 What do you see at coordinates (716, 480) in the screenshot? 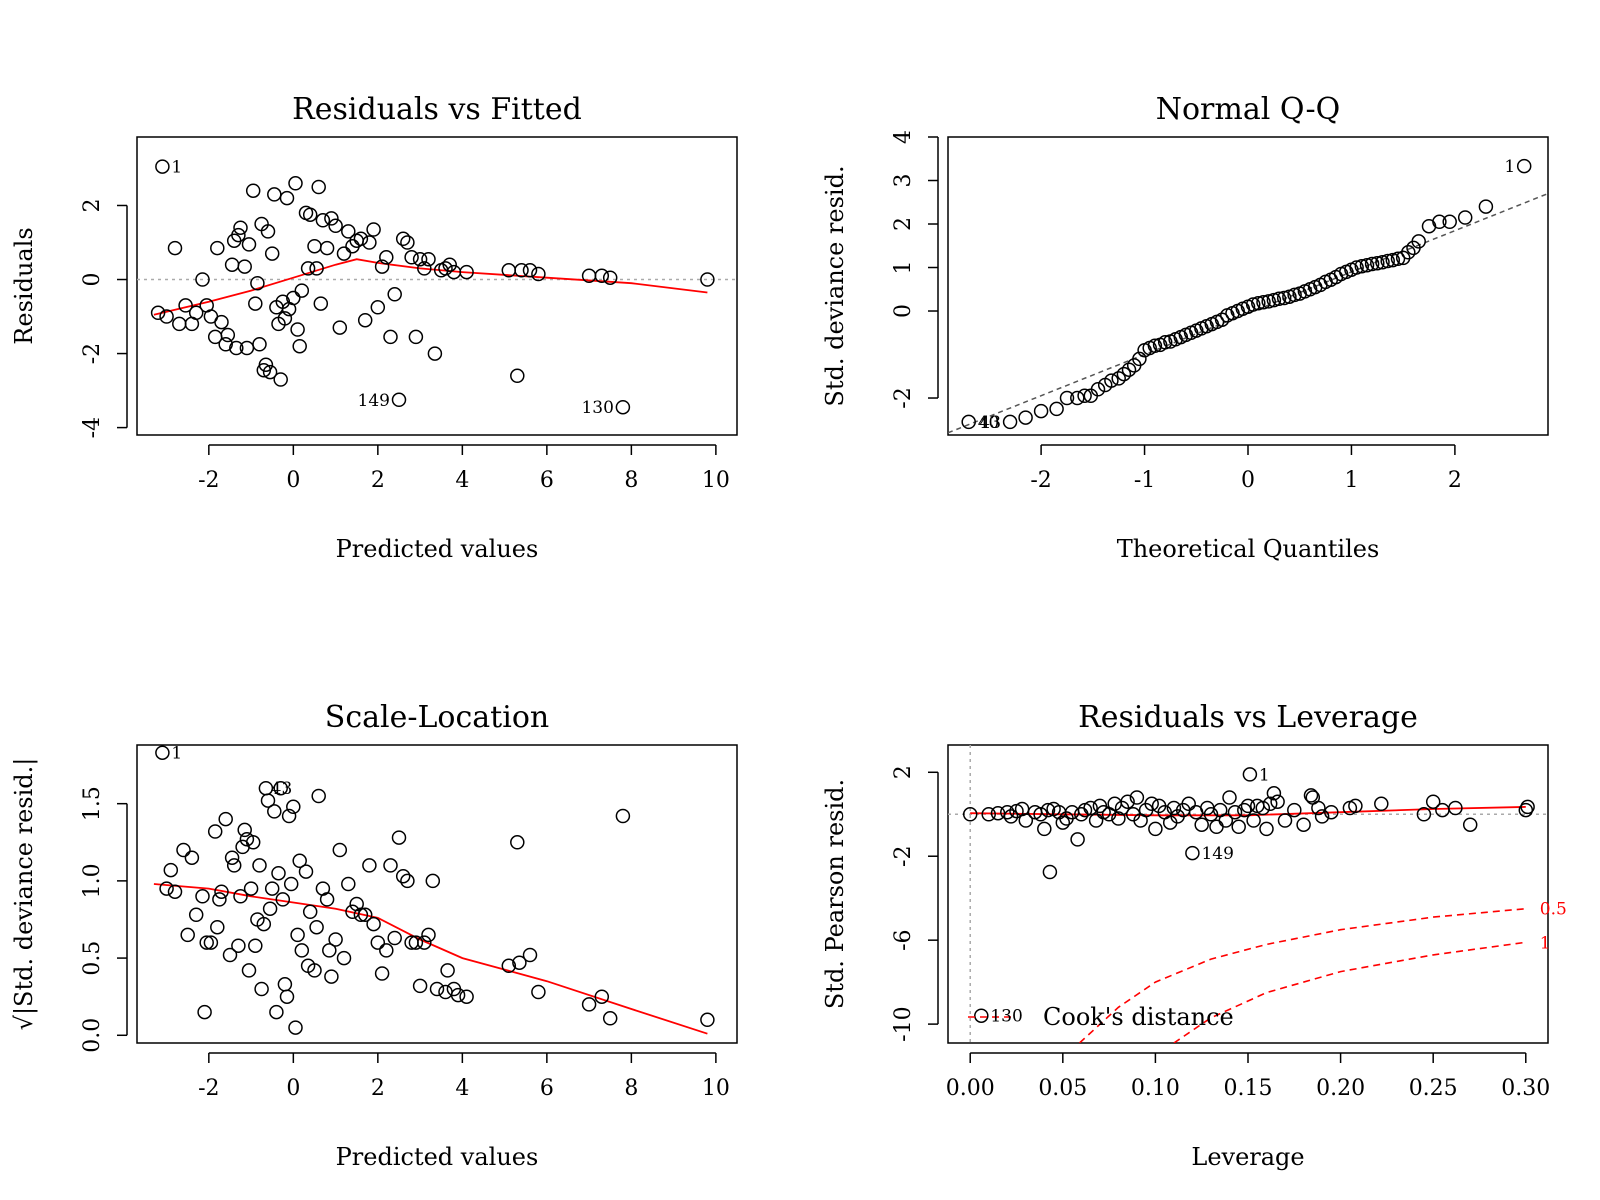
I see `x-tick-label: 10` at bounding box center [716, 480].